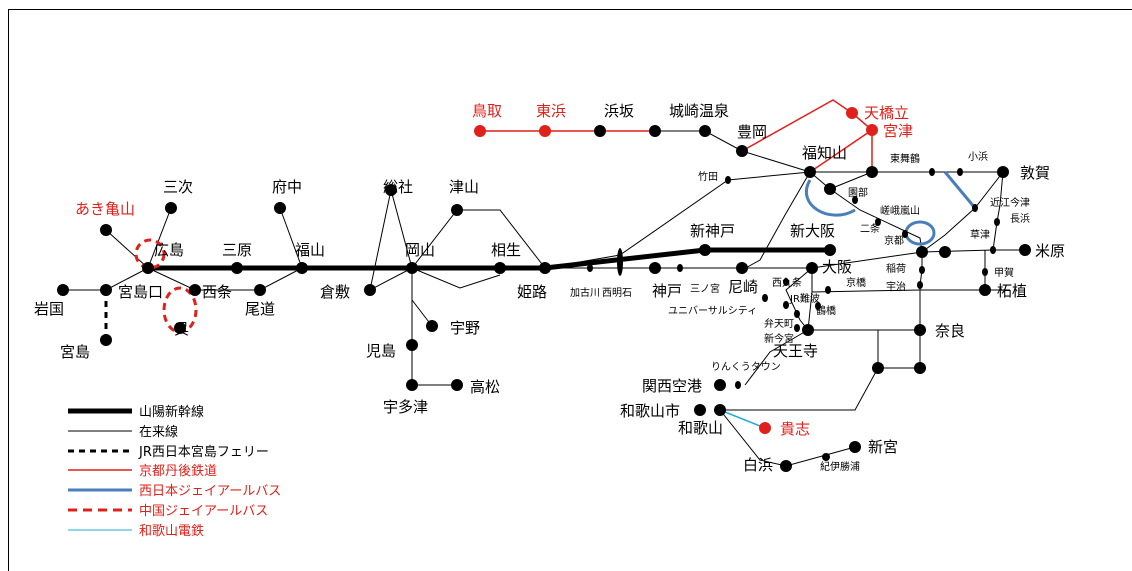  I want to click on label-tottori: 鳥取, so click(487, 111).